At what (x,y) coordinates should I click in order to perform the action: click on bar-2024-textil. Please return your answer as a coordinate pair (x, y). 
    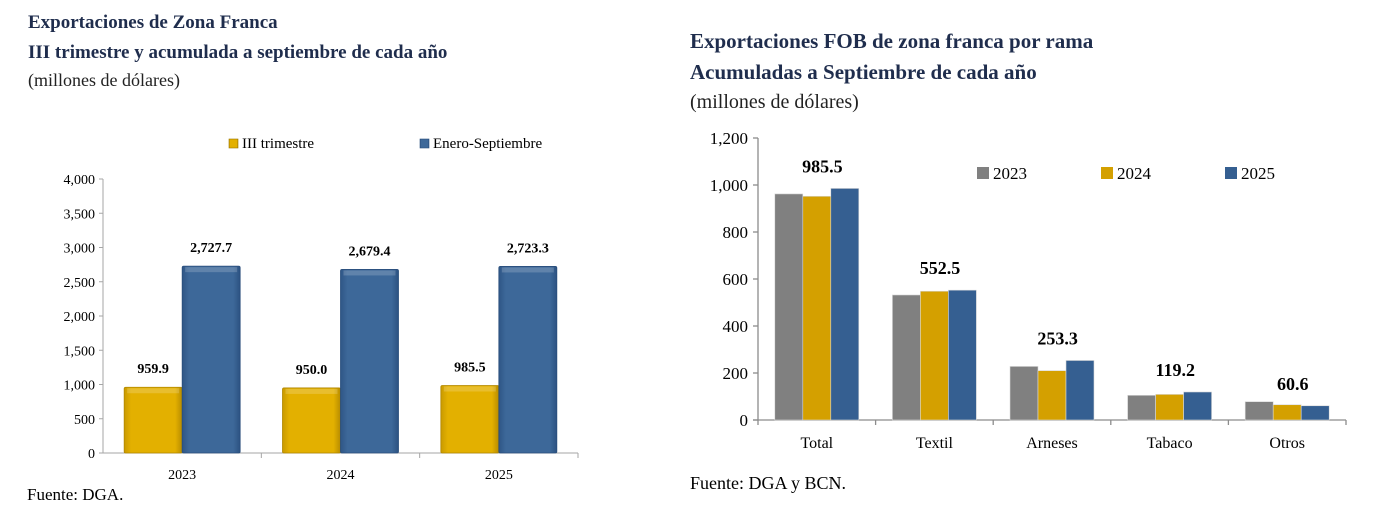
    Looking at the image, I should click on (934, 355).